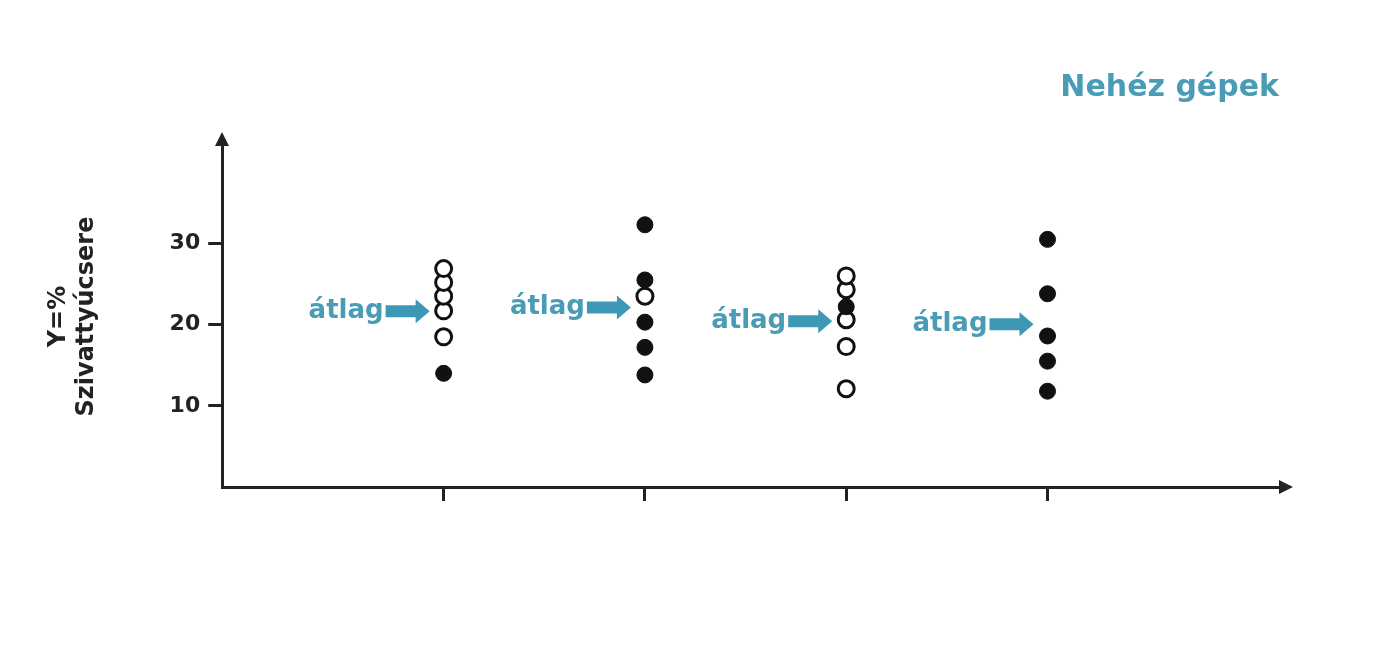  Describe the element at coordinates (185, 242) in the screenshot. I see `y-tick-label: 30` at that location.